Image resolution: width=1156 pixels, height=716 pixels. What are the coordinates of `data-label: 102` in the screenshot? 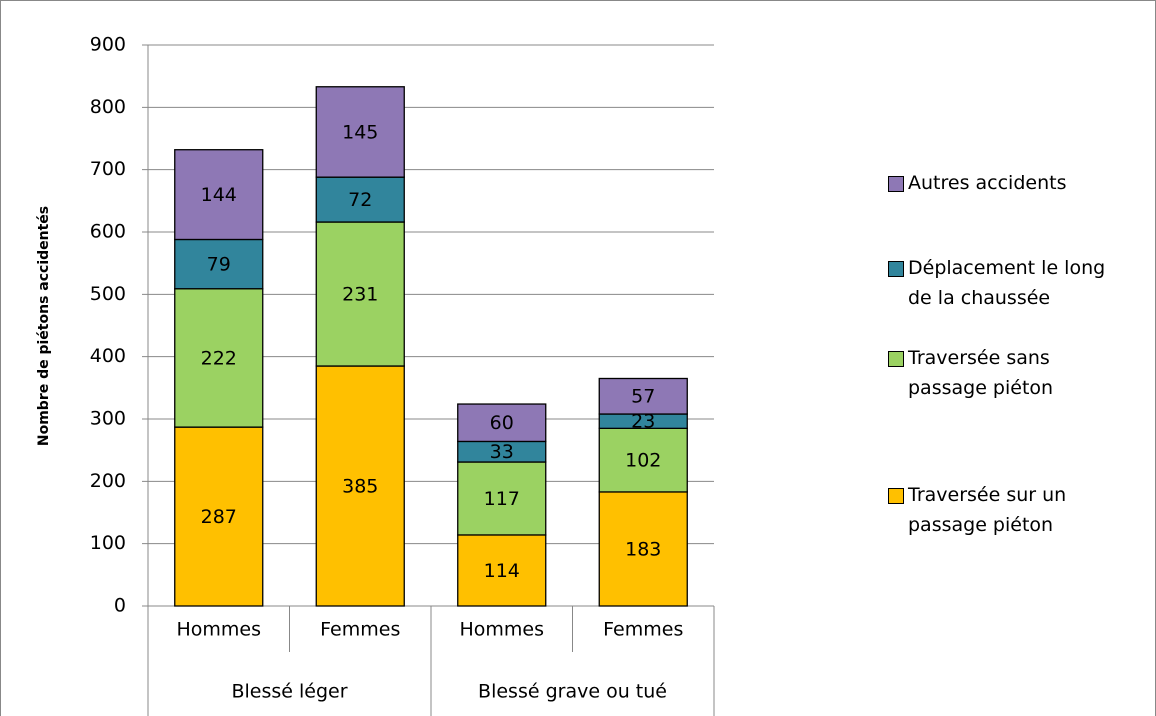 It's located at (643, 461).